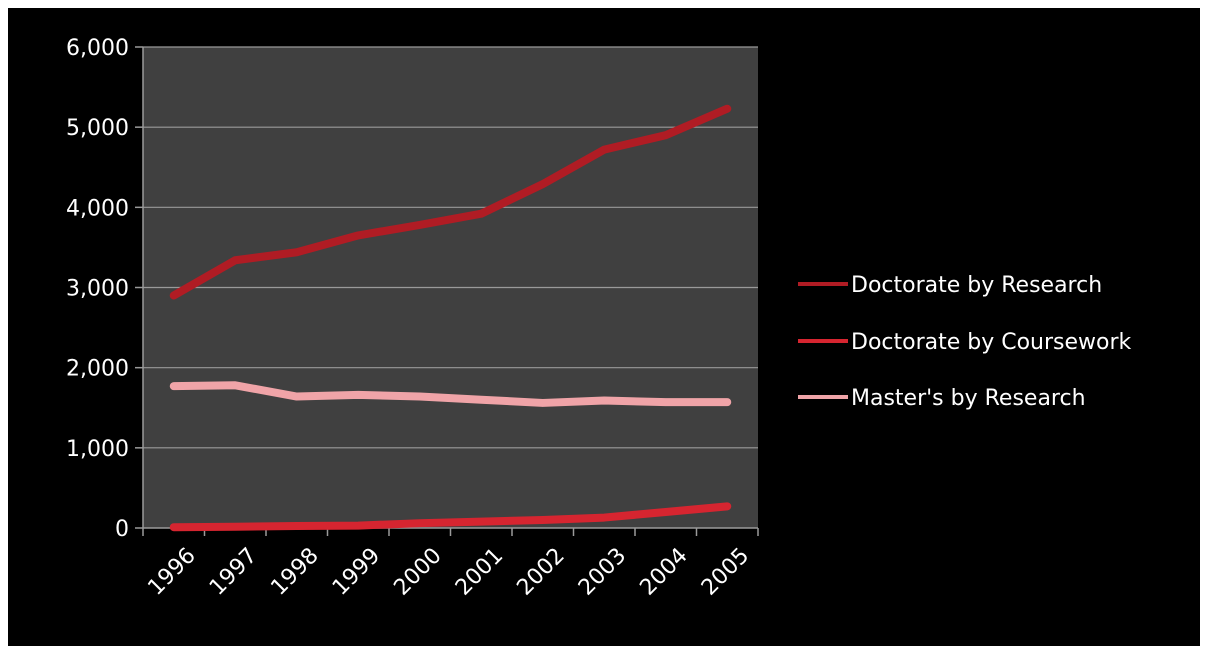 The image size is (1205, 655). What do you see at coordinates (171, 571) in the screenshot?
I see `x-tick-label: 1996` at bounding box center [171, 571].